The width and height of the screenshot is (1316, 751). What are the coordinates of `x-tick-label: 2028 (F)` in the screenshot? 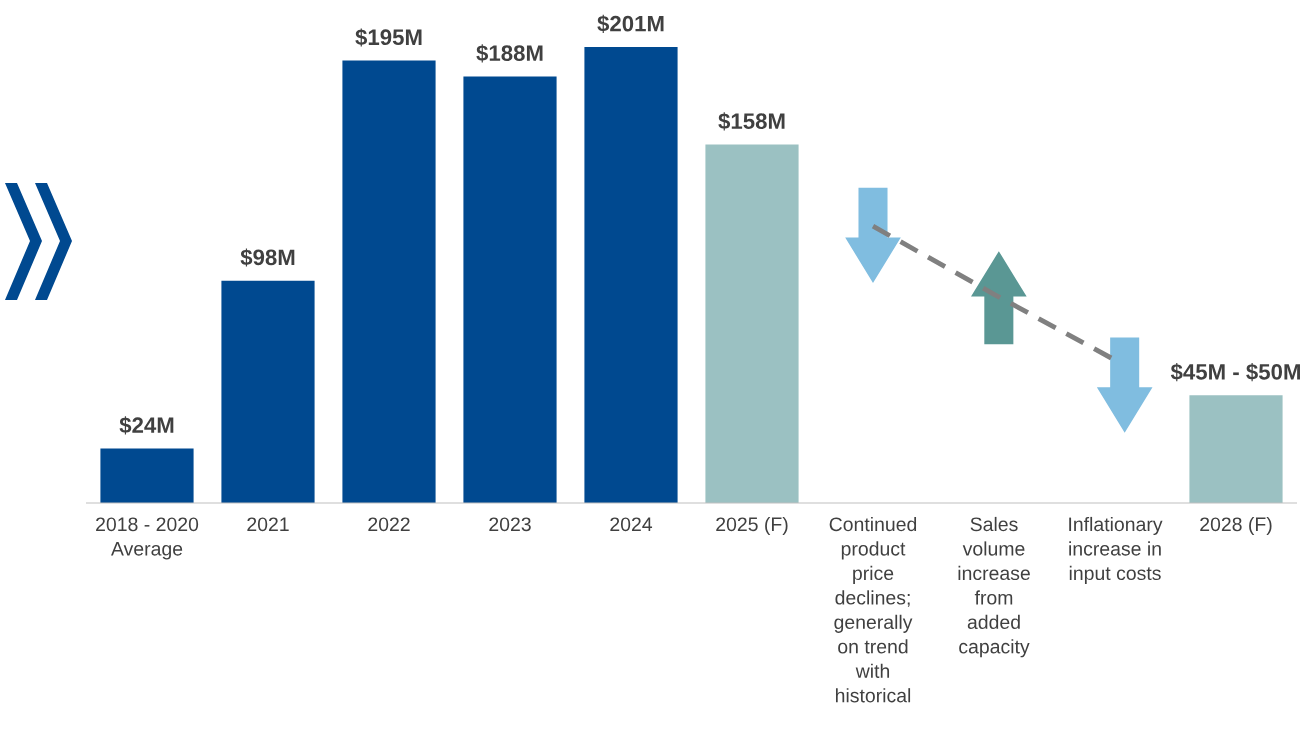 It's located at (1236, 526).